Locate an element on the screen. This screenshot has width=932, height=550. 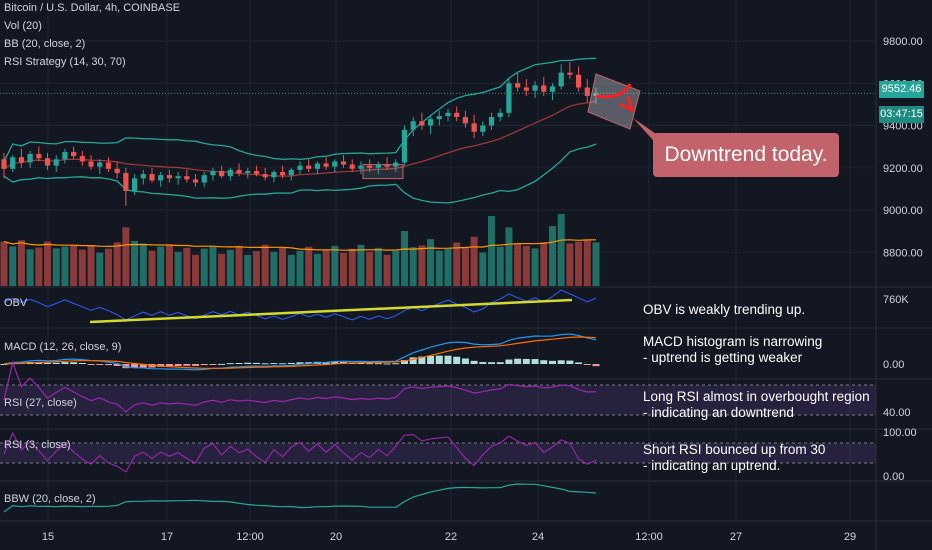
price-axis-label: 9400.00 is located at coordinates (903, 127).